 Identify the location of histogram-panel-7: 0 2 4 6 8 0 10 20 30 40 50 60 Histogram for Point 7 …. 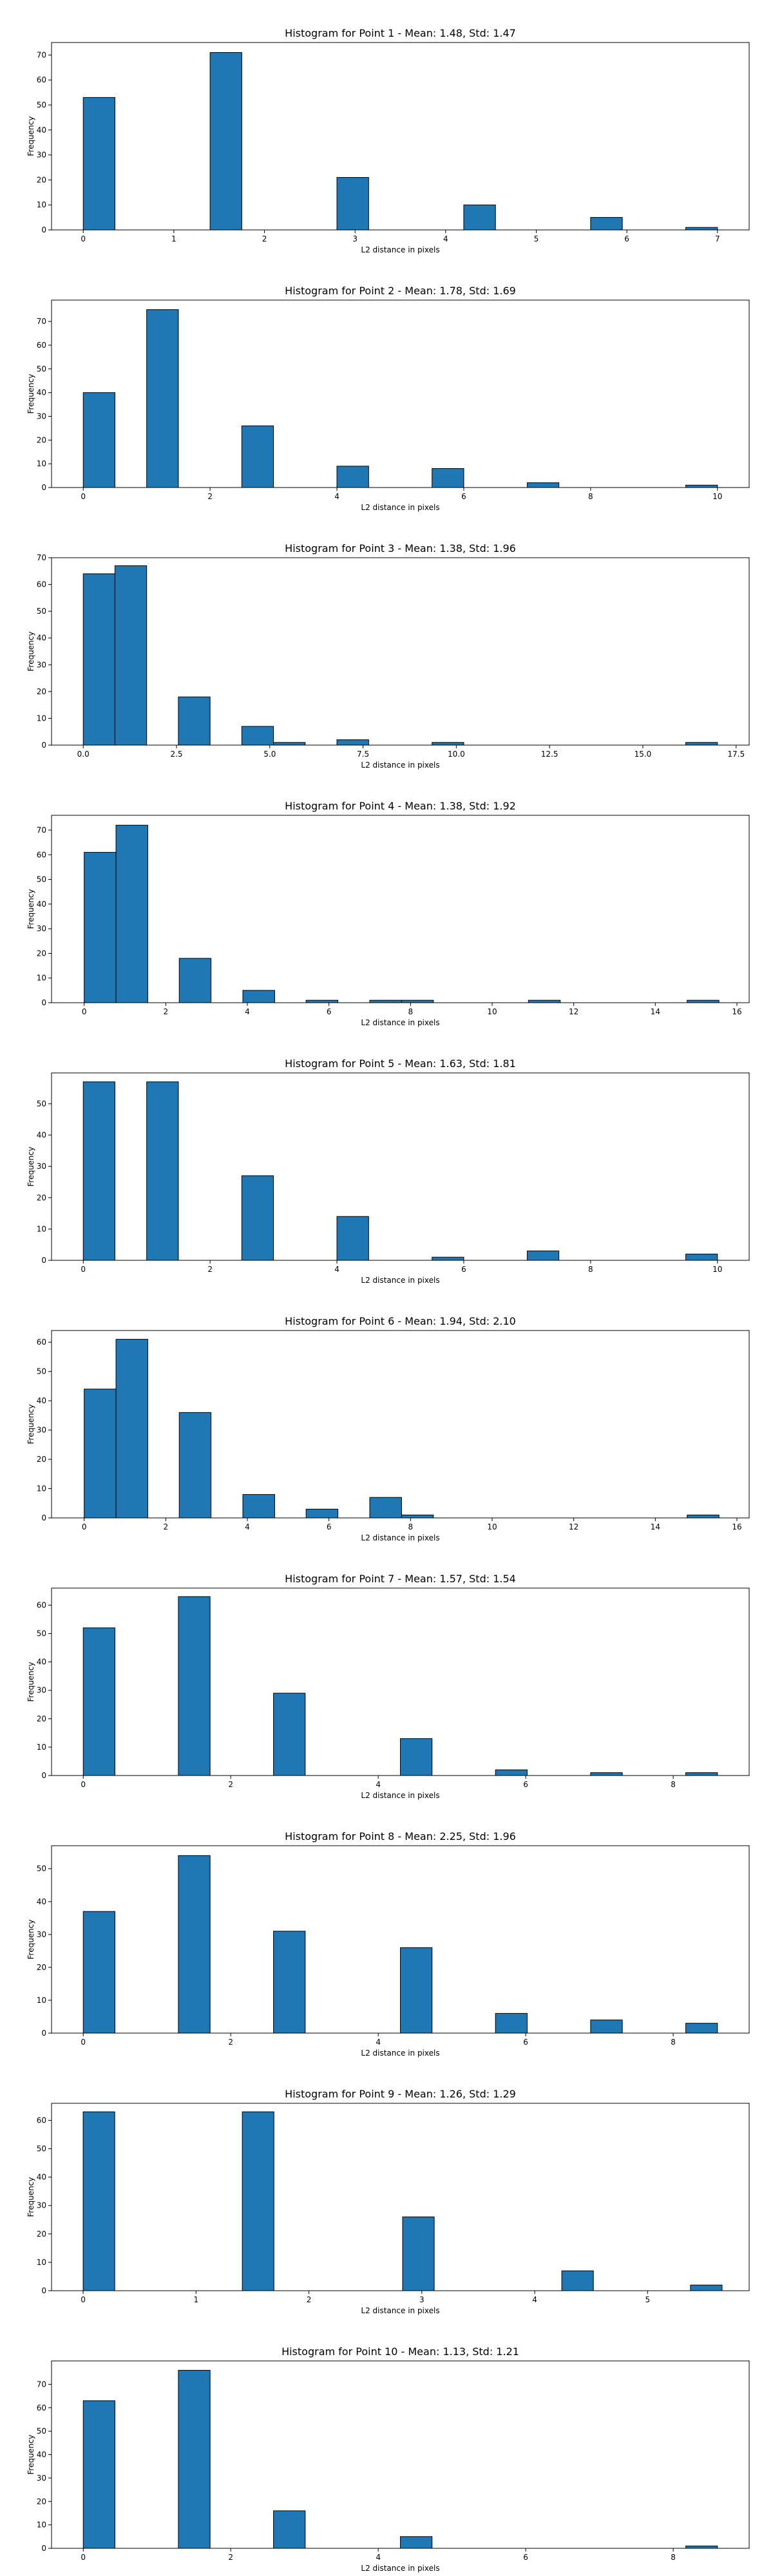
(388, 1686).